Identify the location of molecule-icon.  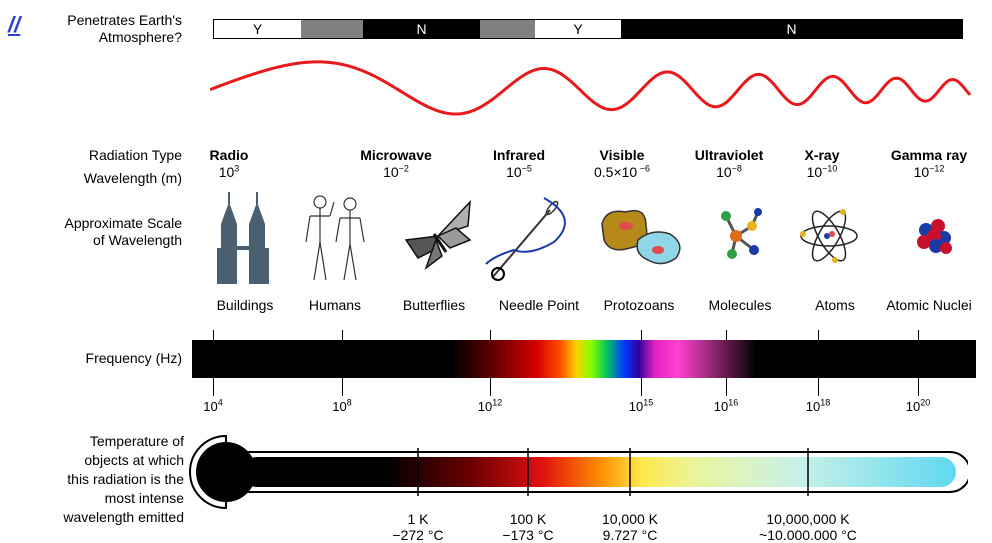
(741, 233).